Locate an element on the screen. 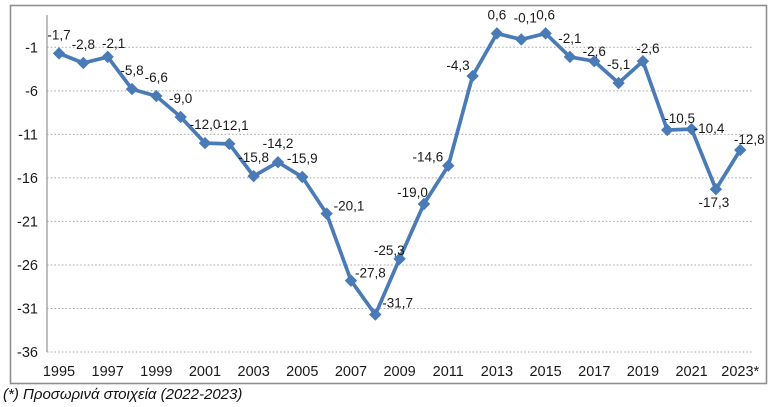 This screenshot has width=778, height=407. x-tick-label: 2007 is located at coordinates (351, 372).